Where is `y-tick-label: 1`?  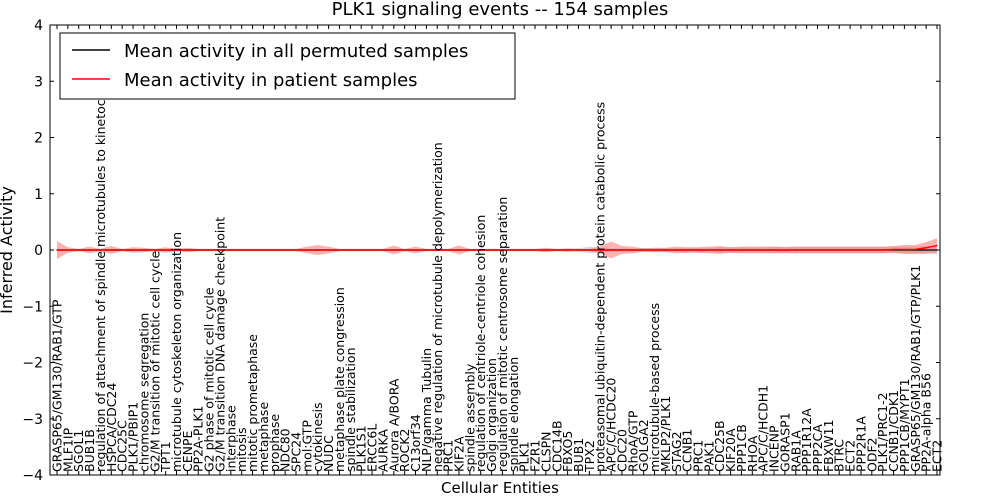 y-tick-label: 1 is located at coordinates (38, 195).